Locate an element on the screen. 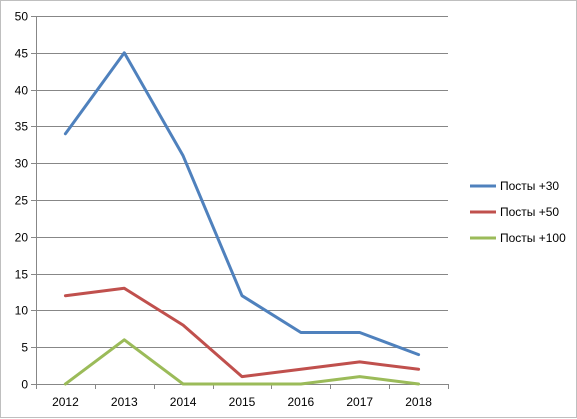  y-tick-label: 25 is located at coordinates (22, 201).